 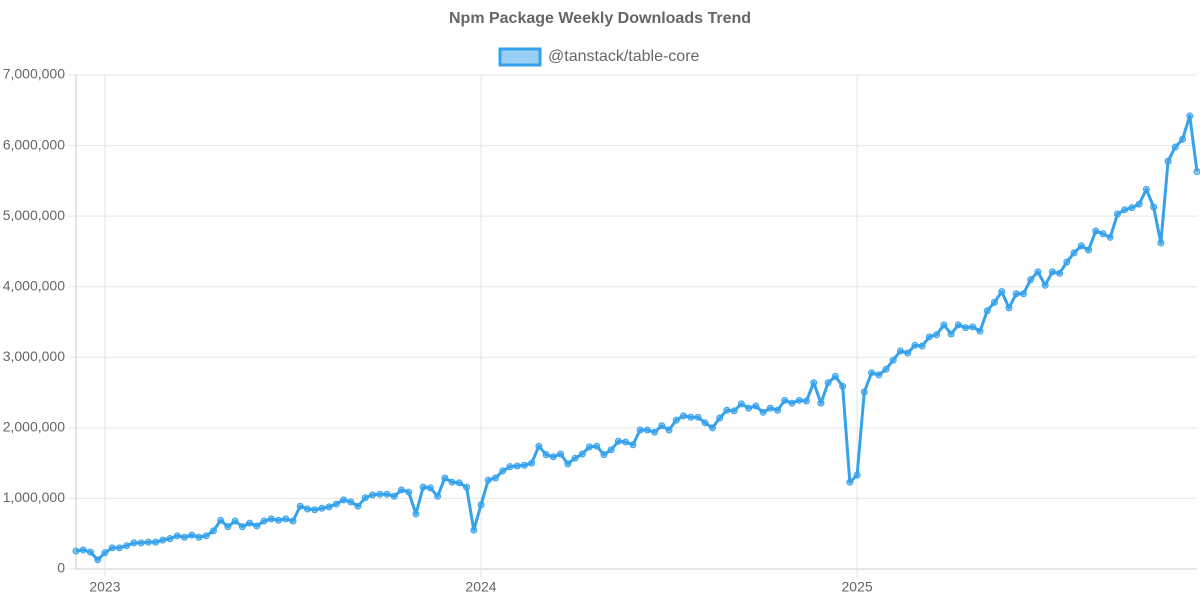 I want to click on legend-label: @tanstack/table-core, so click(x=624, y=56).